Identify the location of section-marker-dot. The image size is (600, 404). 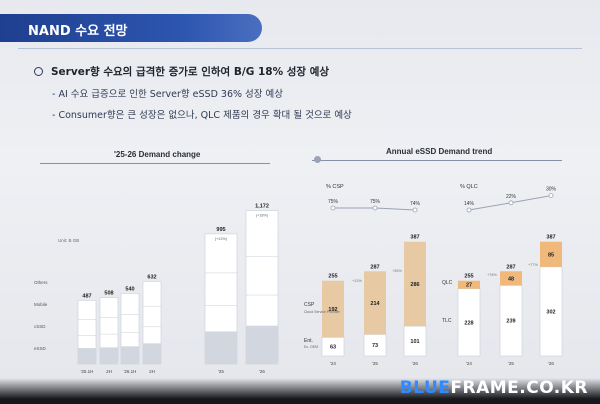
(317, 159).